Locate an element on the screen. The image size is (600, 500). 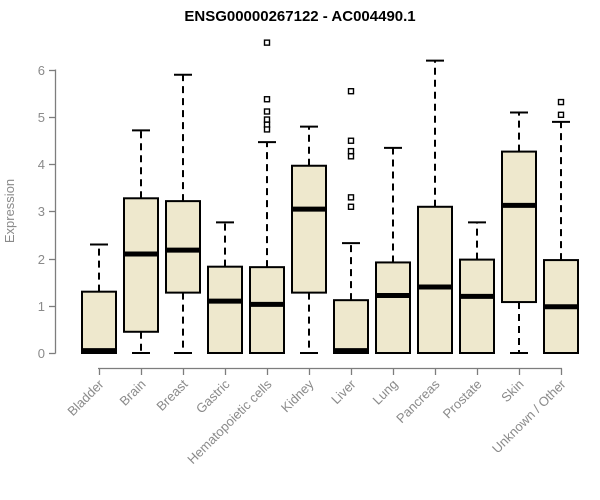
boxplot-prostate is located at coordinates (477, 288).